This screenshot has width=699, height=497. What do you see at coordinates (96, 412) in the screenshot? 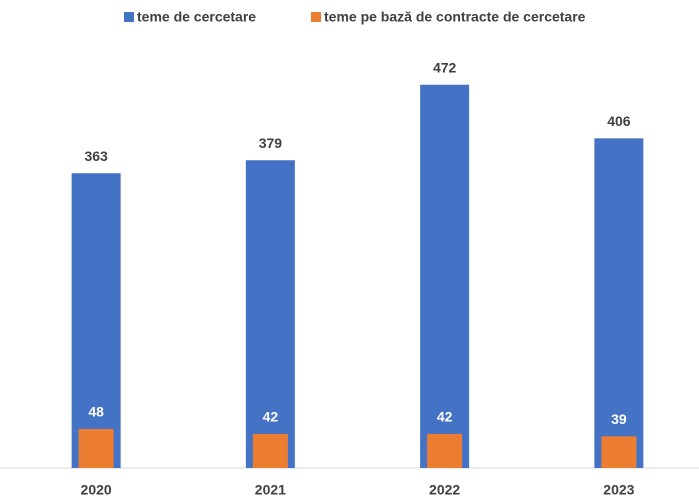
I see `data-label: 48` at bounding box center [96, 412].